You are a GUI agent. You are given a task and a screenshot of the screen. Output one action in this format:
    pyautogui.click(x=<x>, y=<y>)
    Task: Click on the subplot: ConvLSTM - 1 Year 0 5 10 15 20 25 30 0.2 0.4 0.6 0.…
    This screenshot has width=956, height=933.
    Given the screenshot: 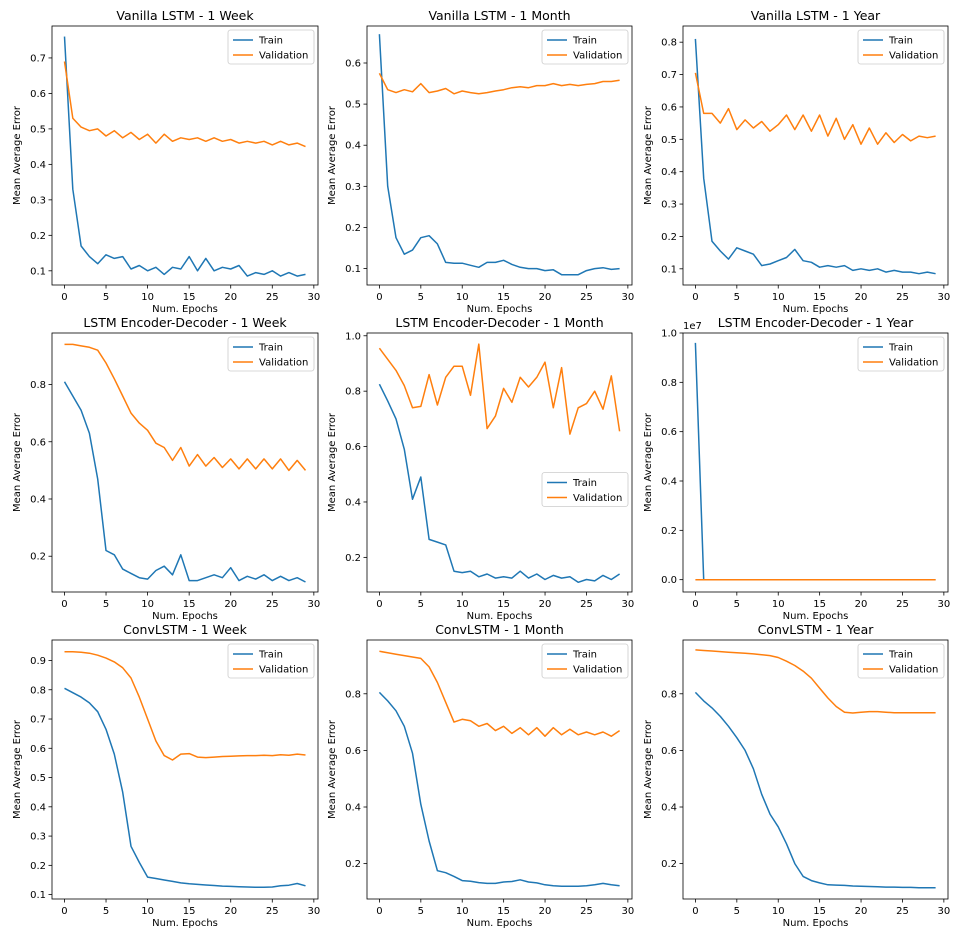 What is the action you would take?
    pyautogui.click(x=796, y=775)
    